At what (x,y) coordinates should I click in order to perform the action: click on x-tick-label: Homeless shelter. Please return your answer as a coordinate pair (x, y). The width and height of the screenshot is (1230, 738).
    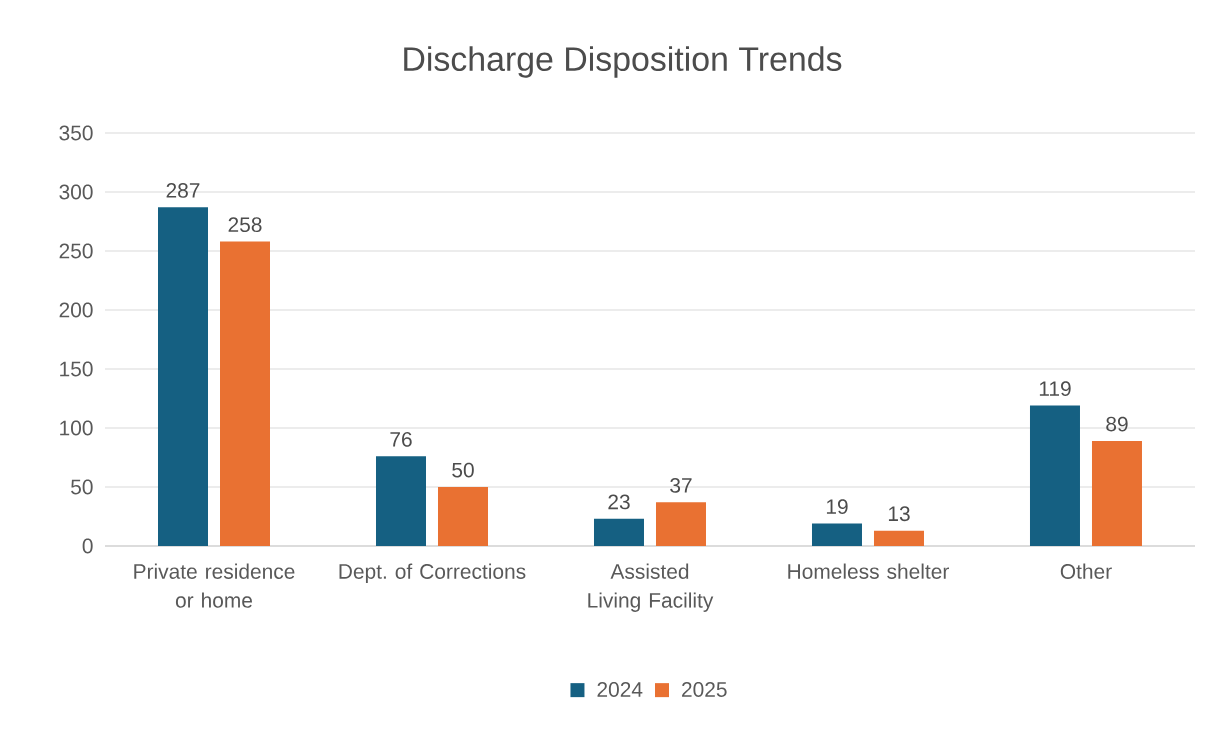
    Looking at the image, I should click on (868, 571).